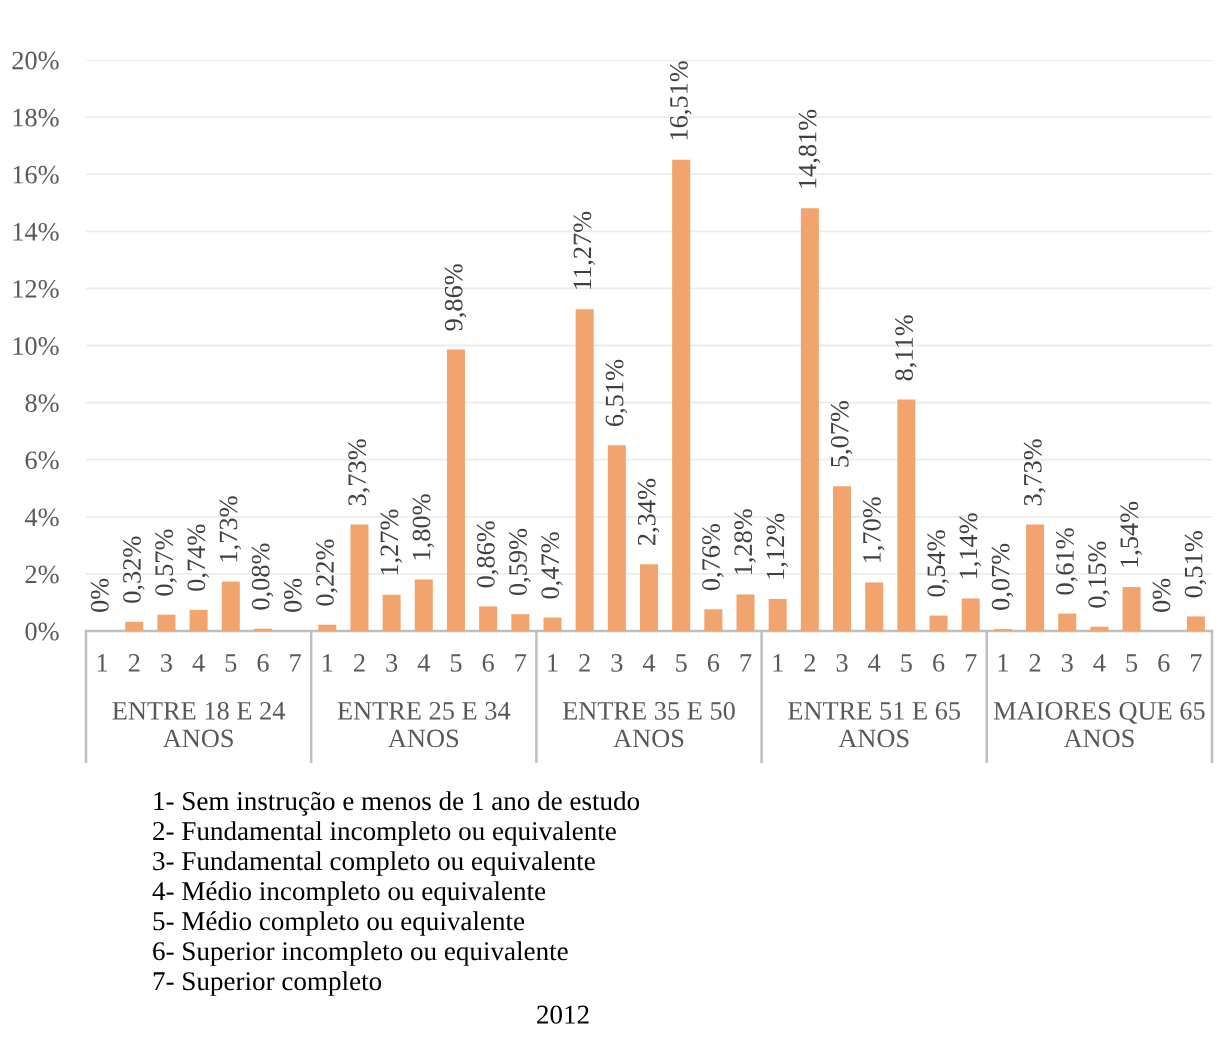 The width and height of the screenshot is (1217, 1057). What do you see at coordinates (423, 527) in the screenshot?
I see `data-label: 1,80%` at bounding box center [423, 527].